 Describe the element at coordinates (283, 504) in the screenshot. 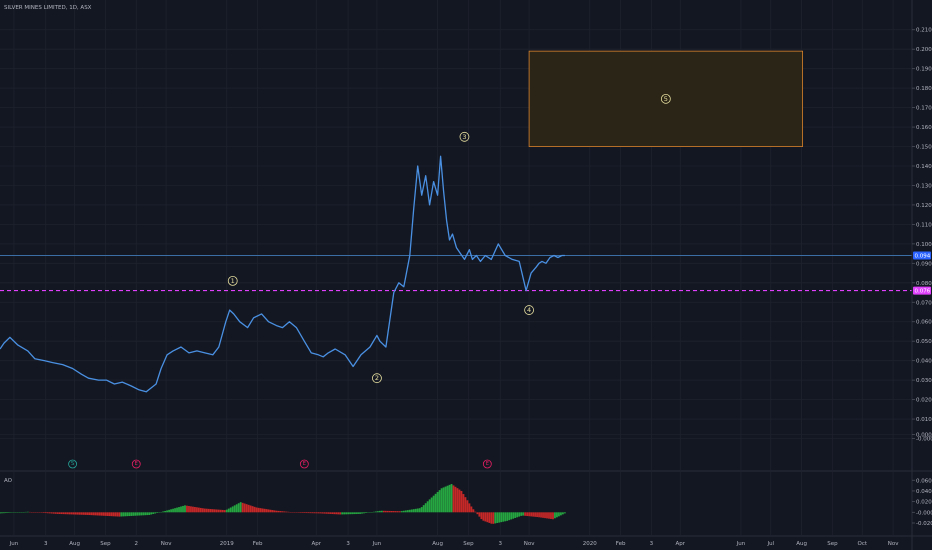

I see `ao-histogram` at that location.